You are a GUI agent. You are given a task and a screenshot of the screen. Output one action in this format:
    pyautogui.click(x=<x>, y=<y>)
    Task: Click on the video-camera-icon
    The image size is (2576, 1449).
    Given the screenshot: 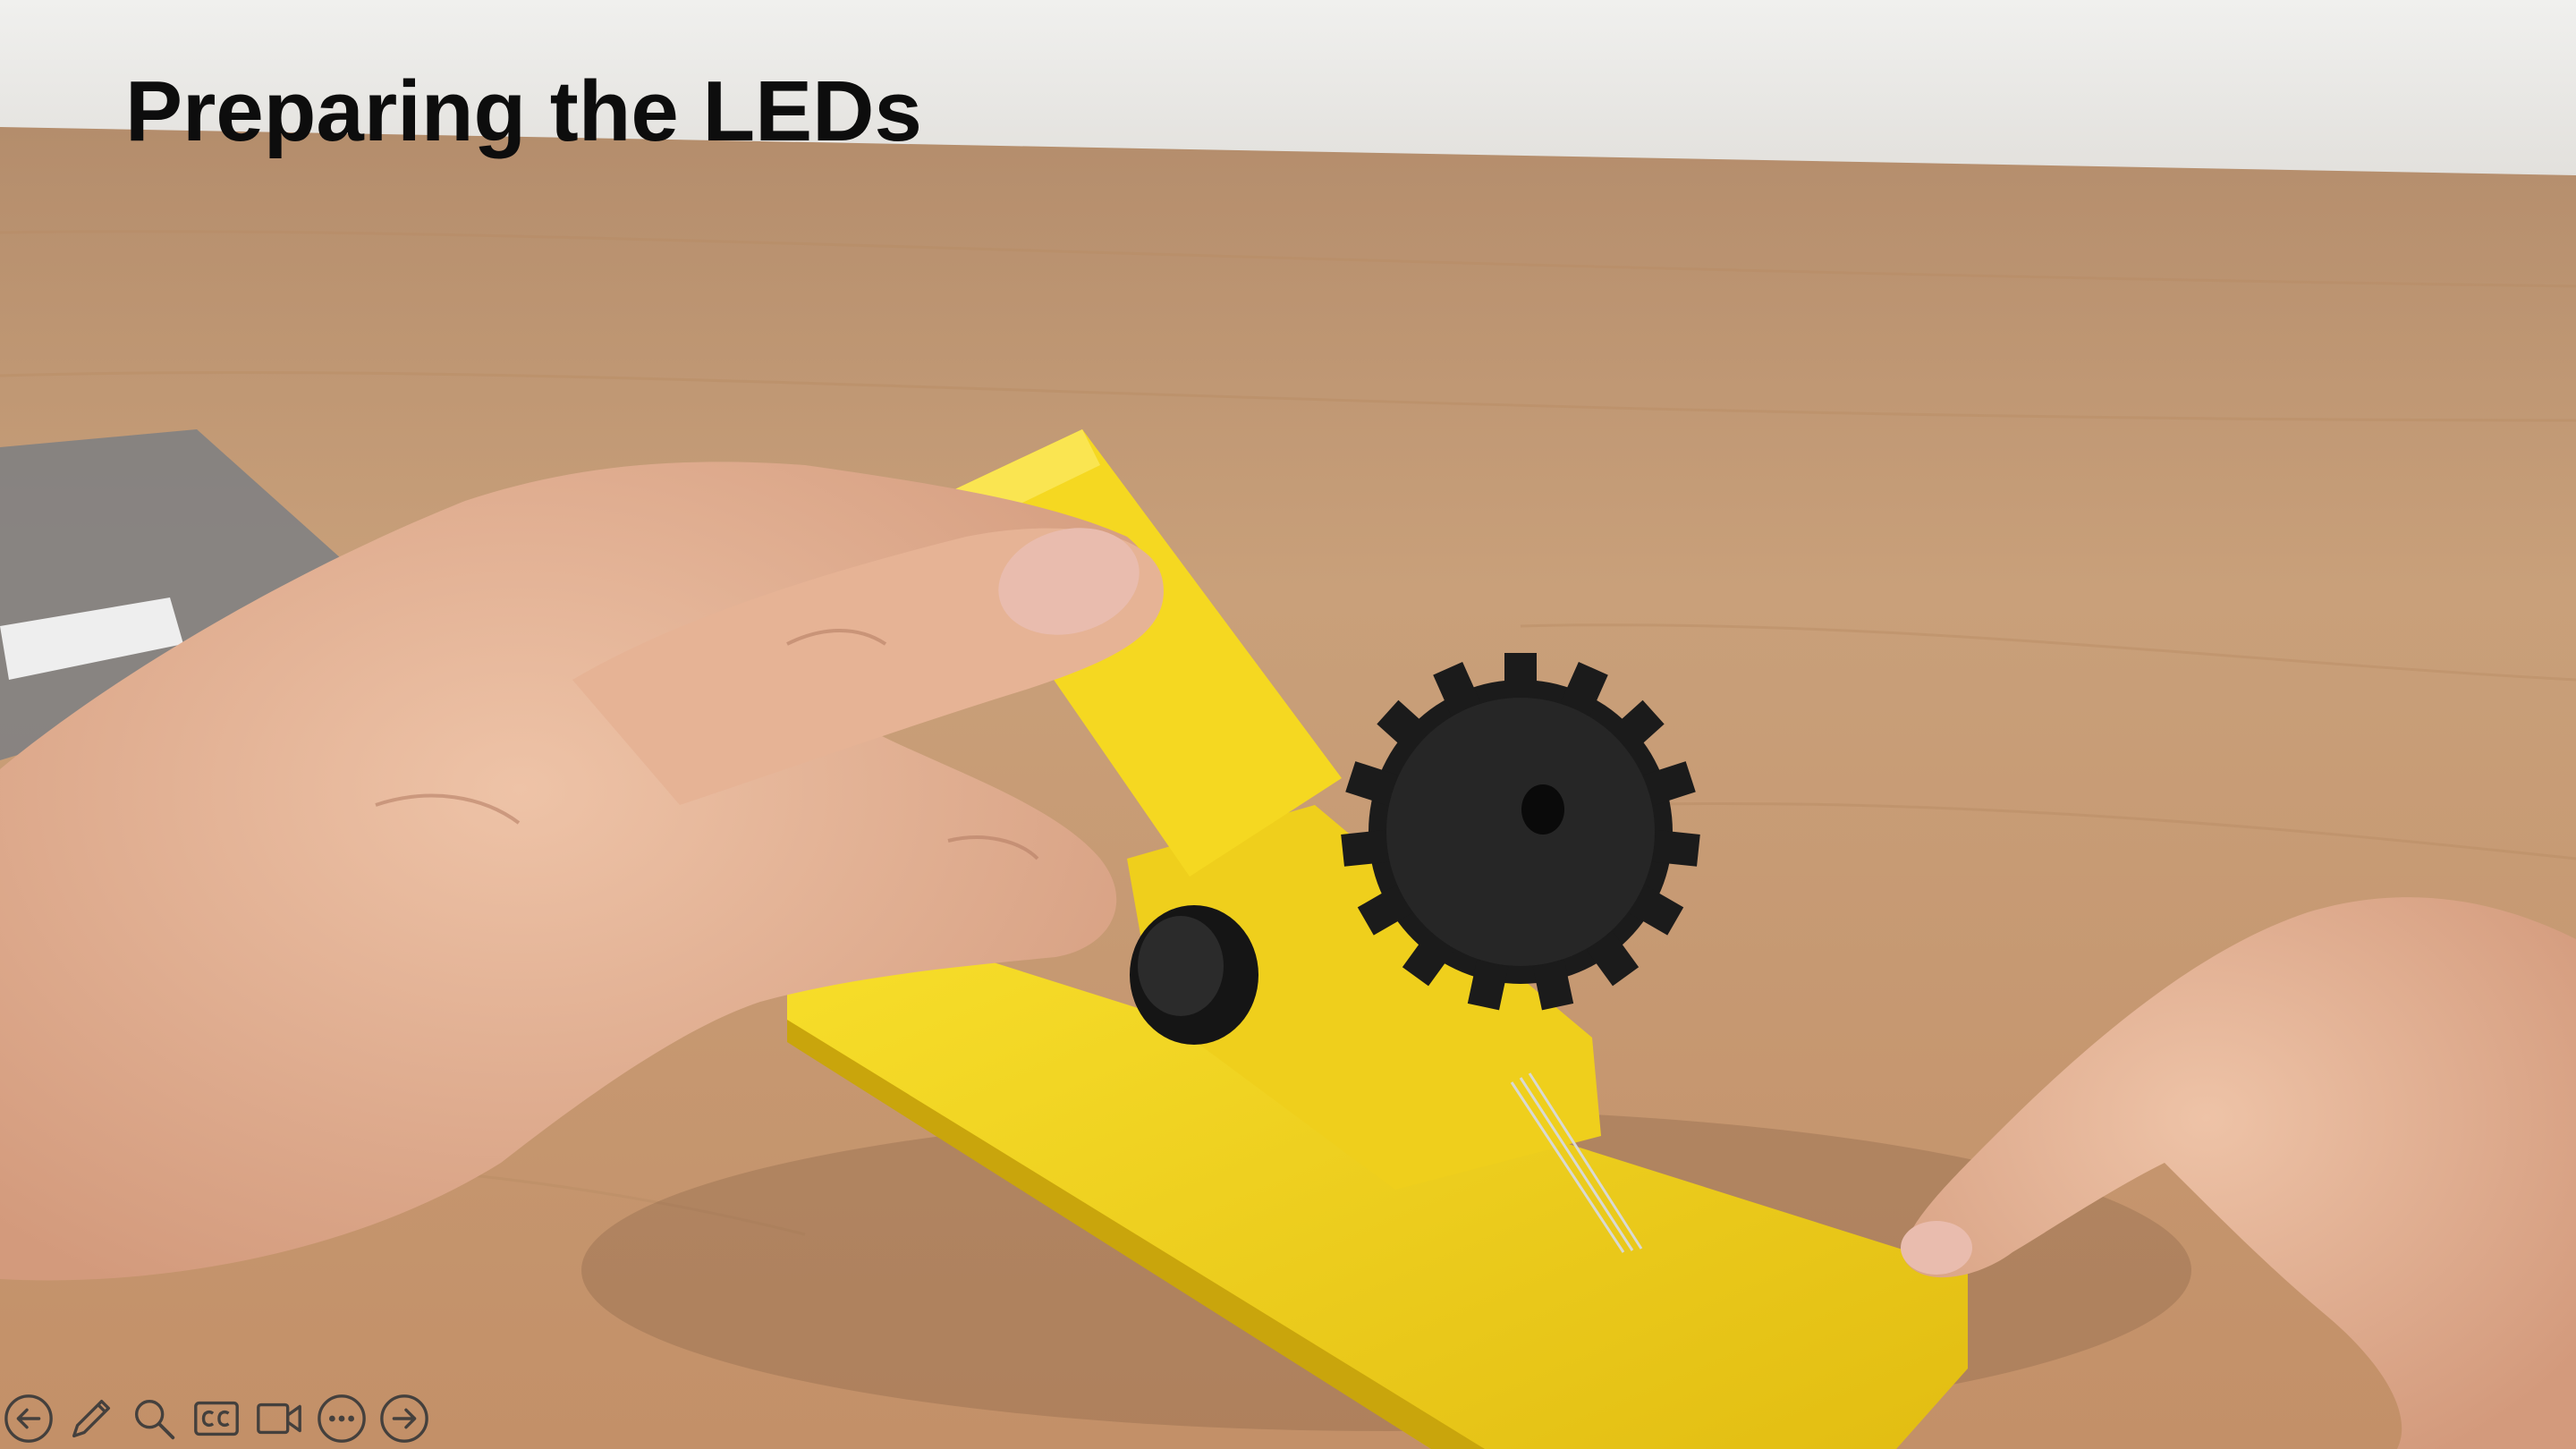 What is the action you would take?
    pyautogui.click(x=279, y=1418)
    